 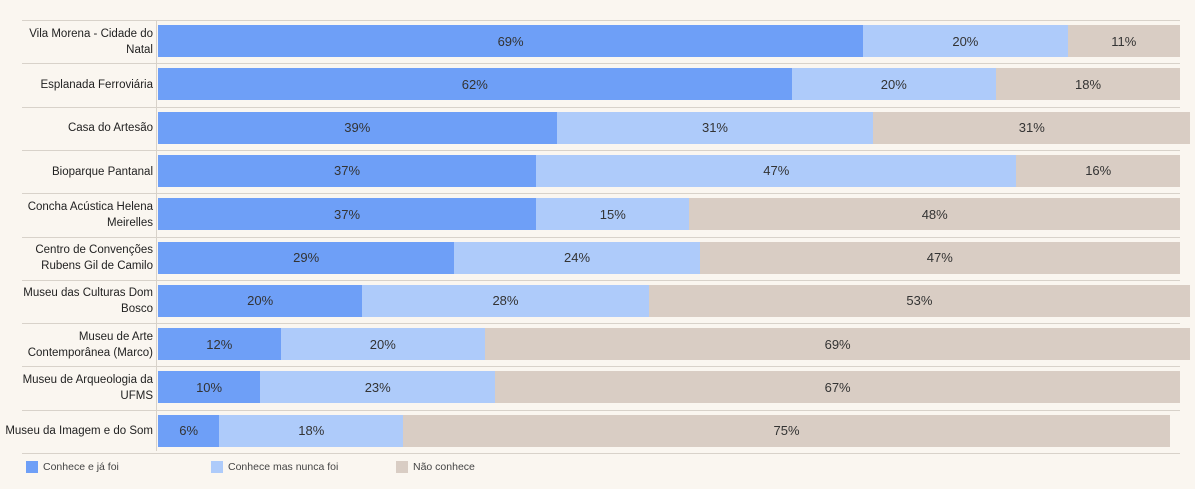 I want to click on legend-label: Conhece e já foi, so click(x=81, y=467).